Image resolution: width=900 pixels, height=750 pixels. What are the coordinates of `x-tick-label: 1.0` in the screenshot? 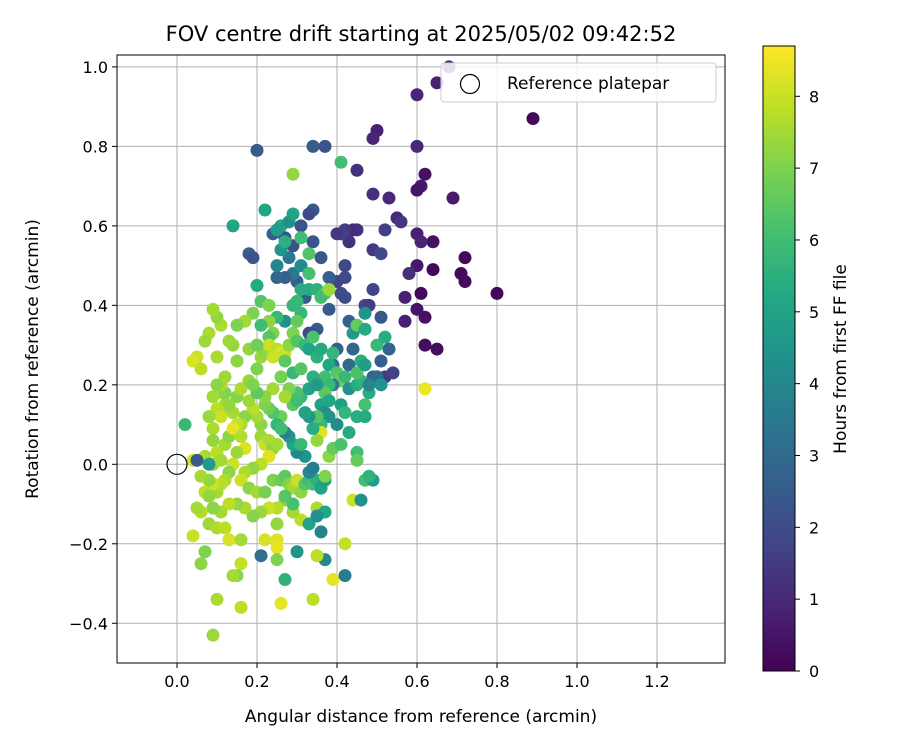 It's located at (576, 681).